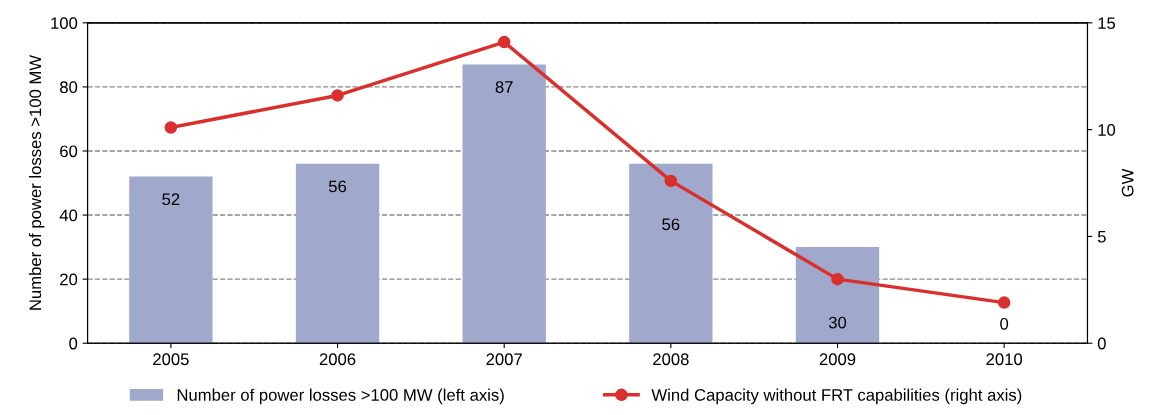 The height and width of the screenshot is (415, 1152). What do you see at coordinates (671, 359) in the screenshot?
I see `x-tick-label: 2008` at bounding box center [671, 359].